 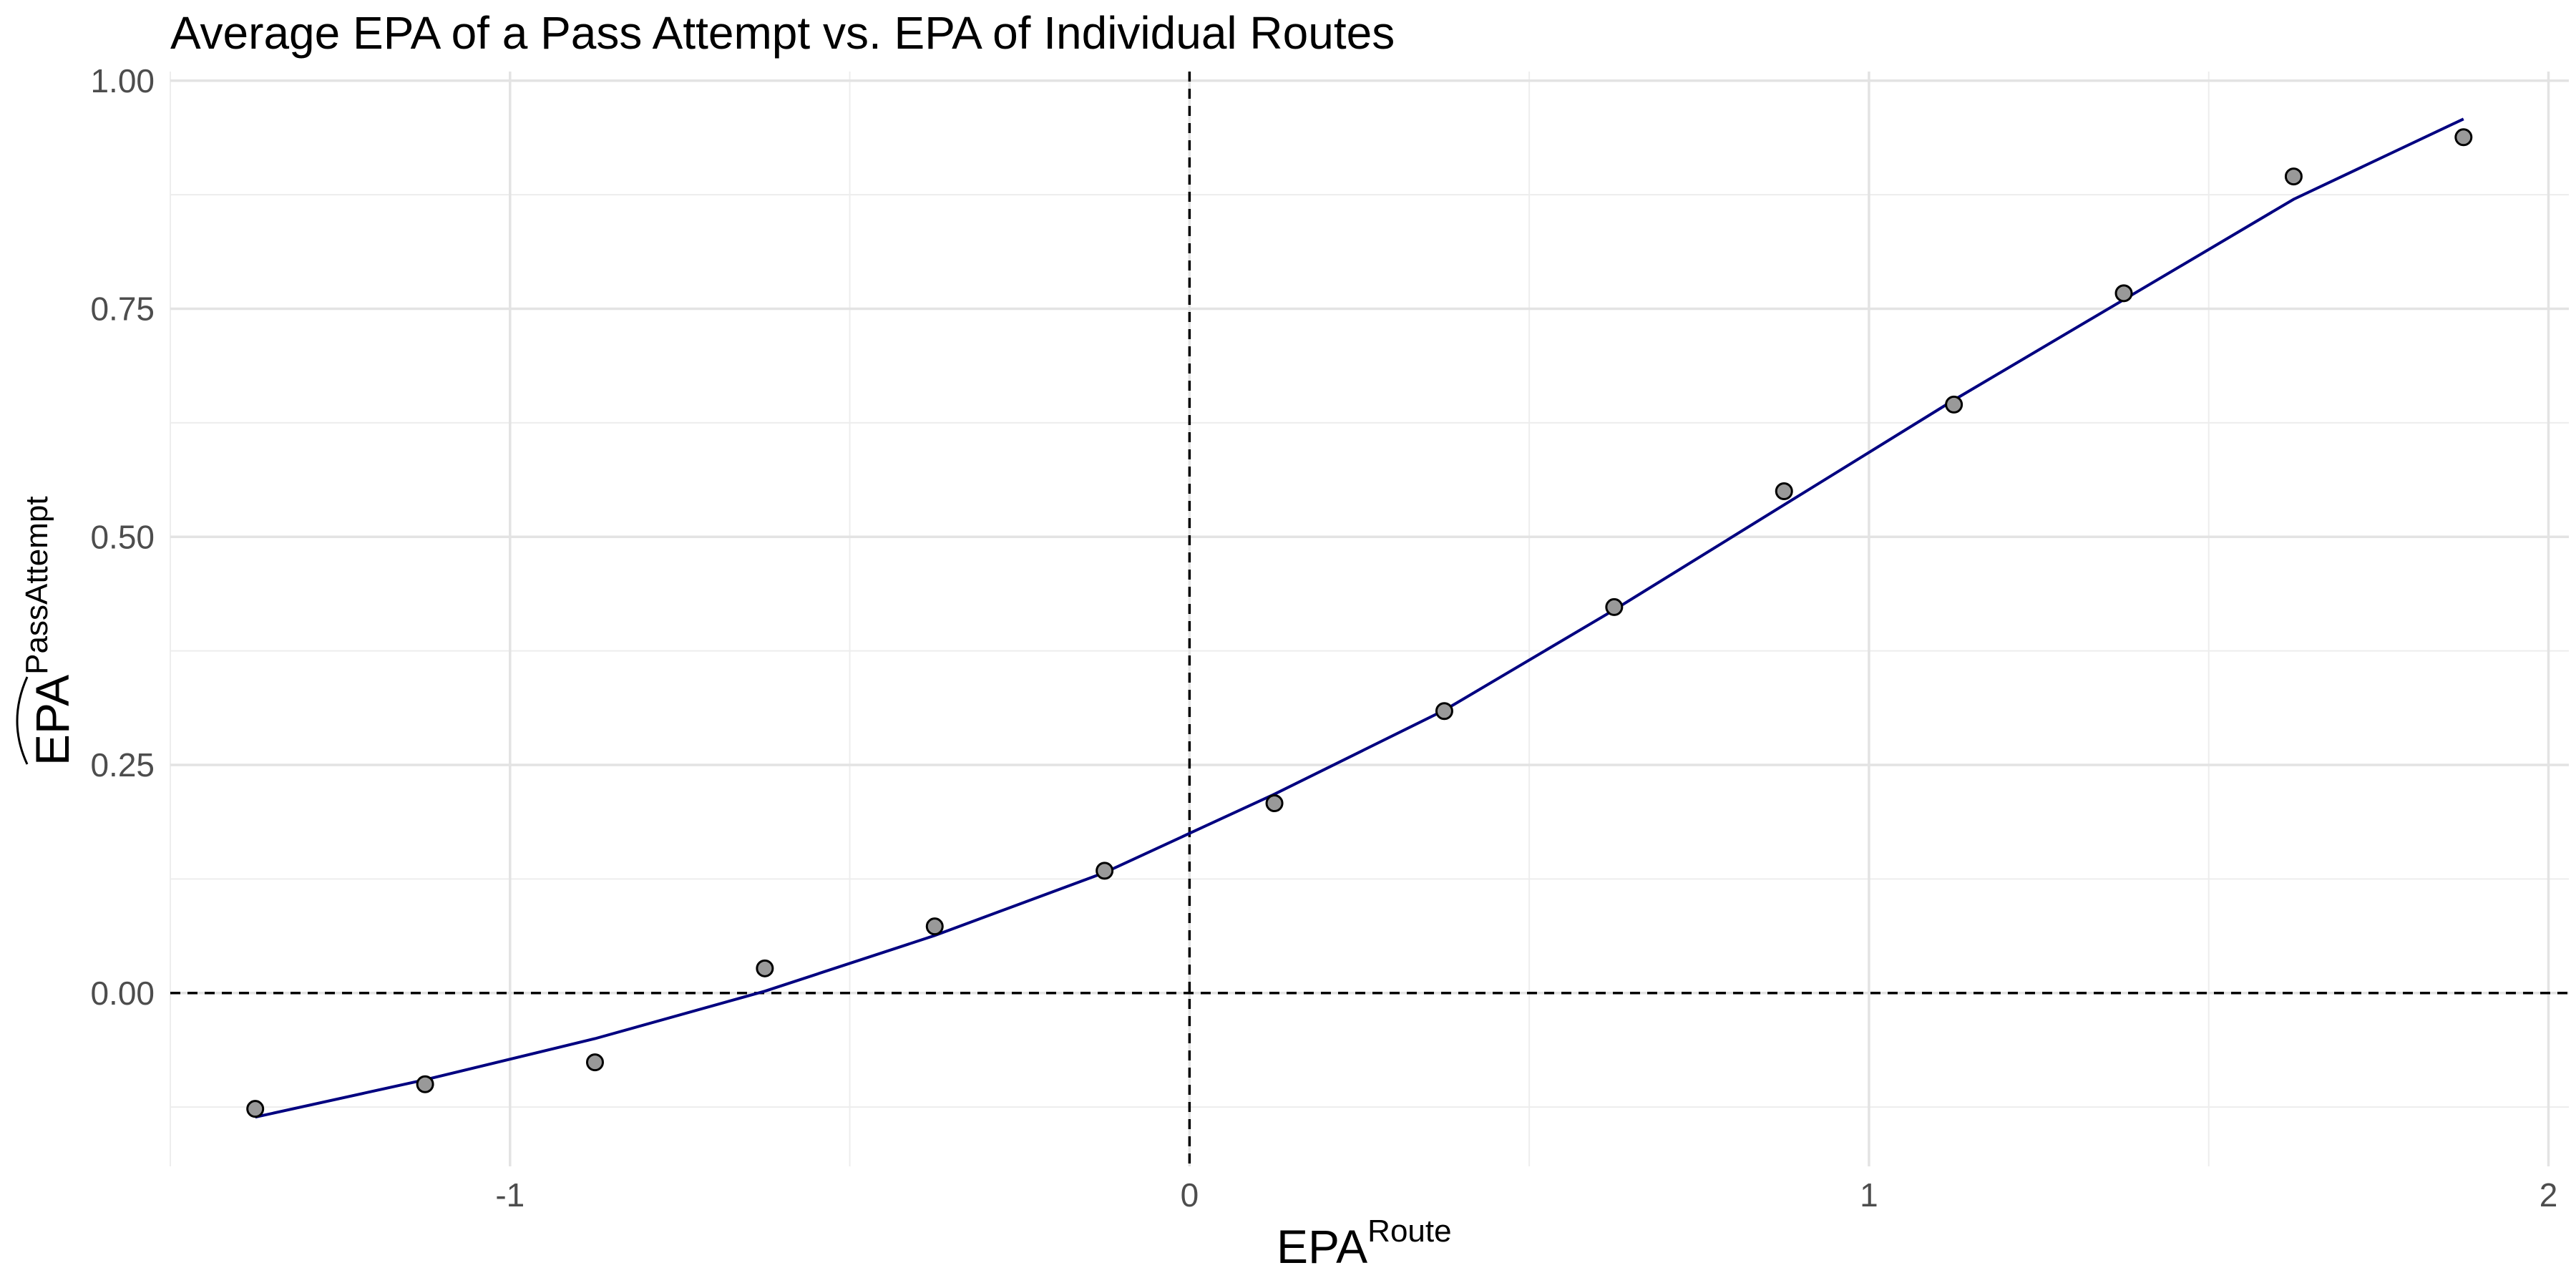 I want to click on x-tick-label: 0, so click(x=1190, y=1195).